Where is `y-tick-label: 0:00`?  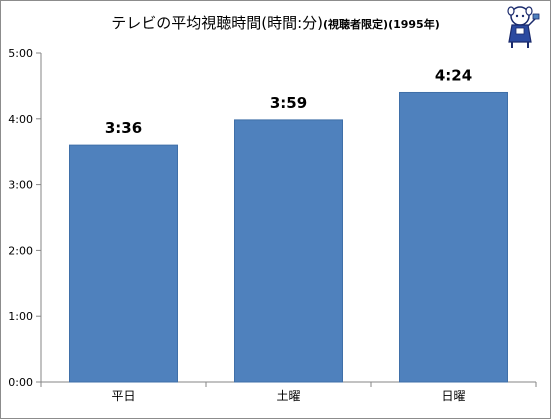
y-tick-label: 0:00 is located at coordinates (20, 382).